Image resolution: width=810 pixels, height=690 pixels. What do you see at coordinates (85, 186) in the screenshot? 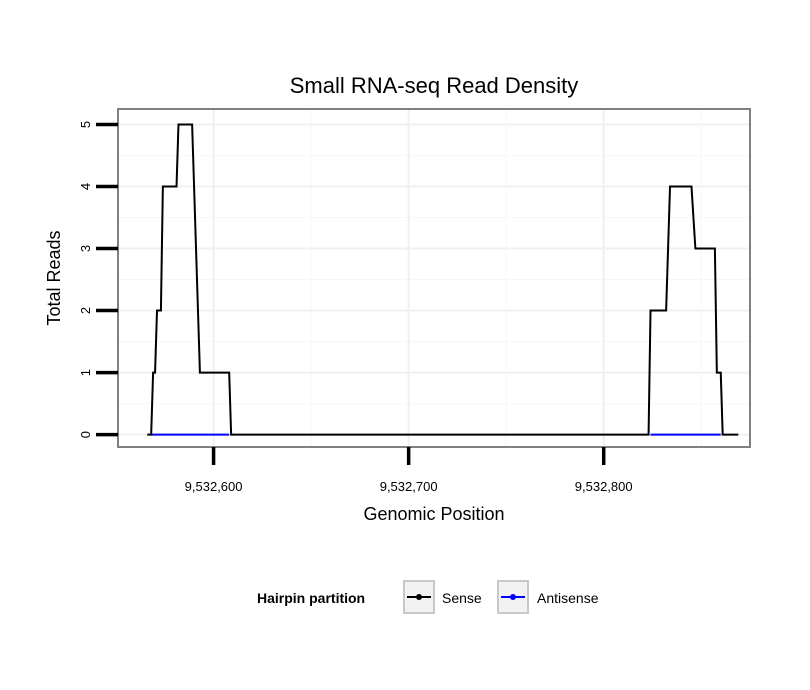
I see `y-tick-label: 4` at bounding box center [85, 186].